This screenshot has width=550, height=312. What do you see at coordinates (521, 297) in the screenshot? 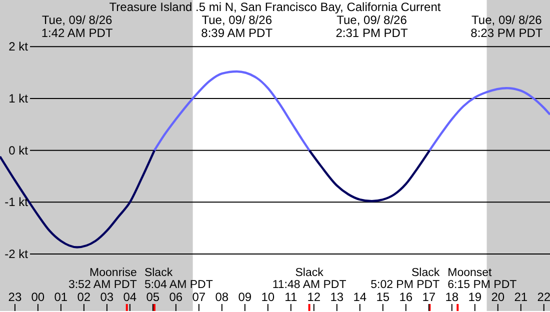
I see `x-tick-label: 21` at bounding box center [521, 297].